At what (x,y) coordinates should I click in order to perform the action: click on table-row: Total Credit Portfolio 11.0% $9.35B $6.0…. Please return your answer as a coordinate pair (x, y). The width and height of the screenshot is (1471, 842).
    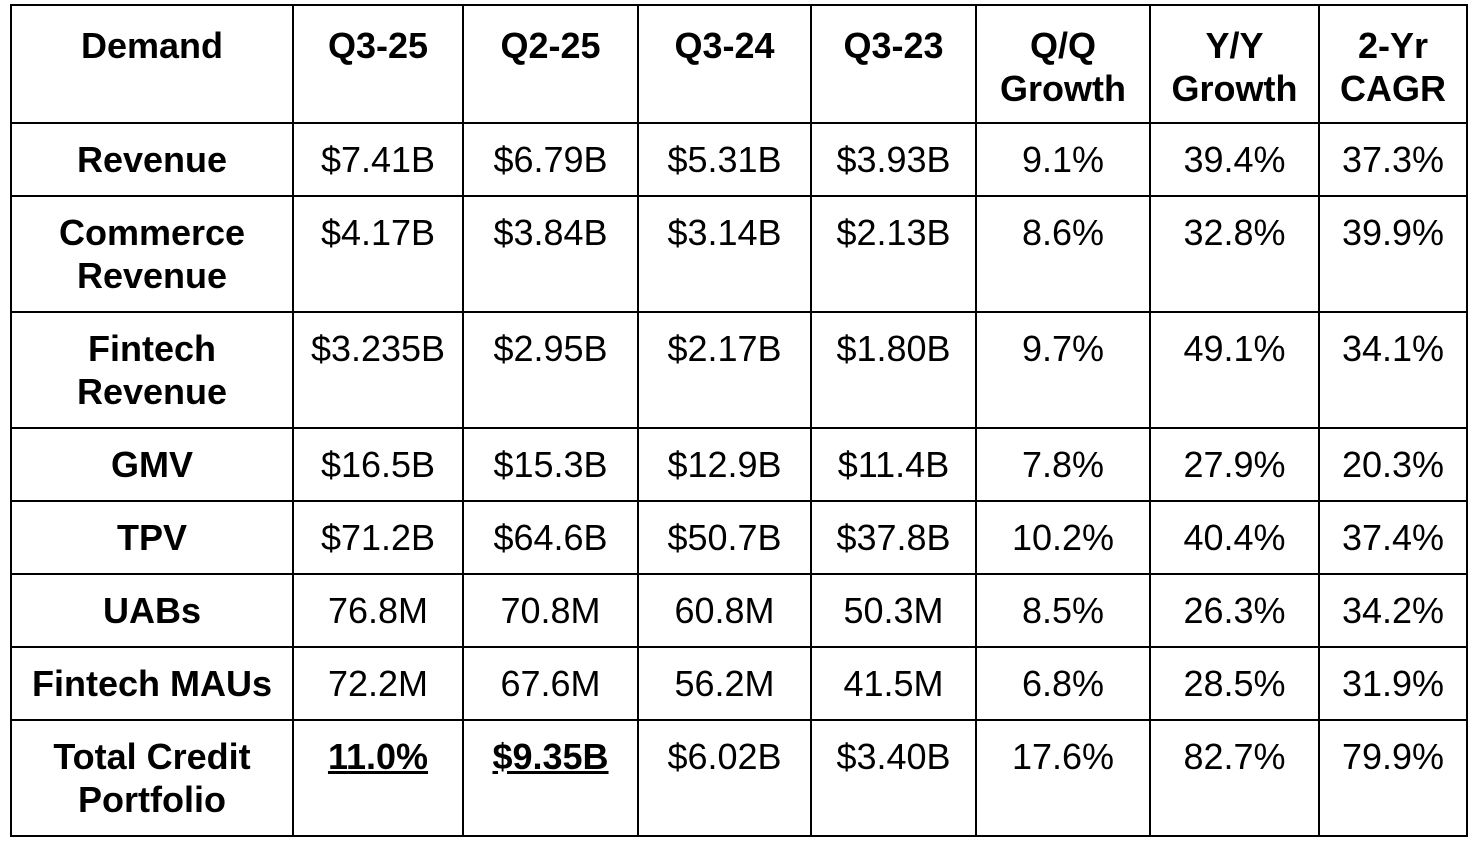
    Looking at the image, I should click on (739, 778).